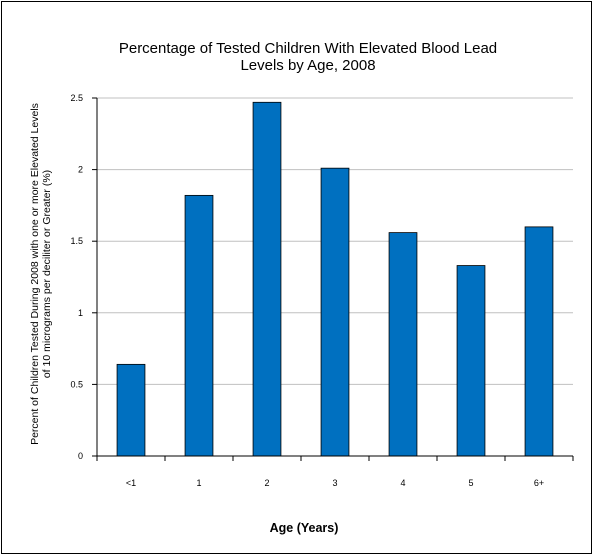 This screenshot has height=557, width=595. Describe the element at coordinates (76, 98) in the screenshot. I see `y-tick-label: 2.5` at that location.